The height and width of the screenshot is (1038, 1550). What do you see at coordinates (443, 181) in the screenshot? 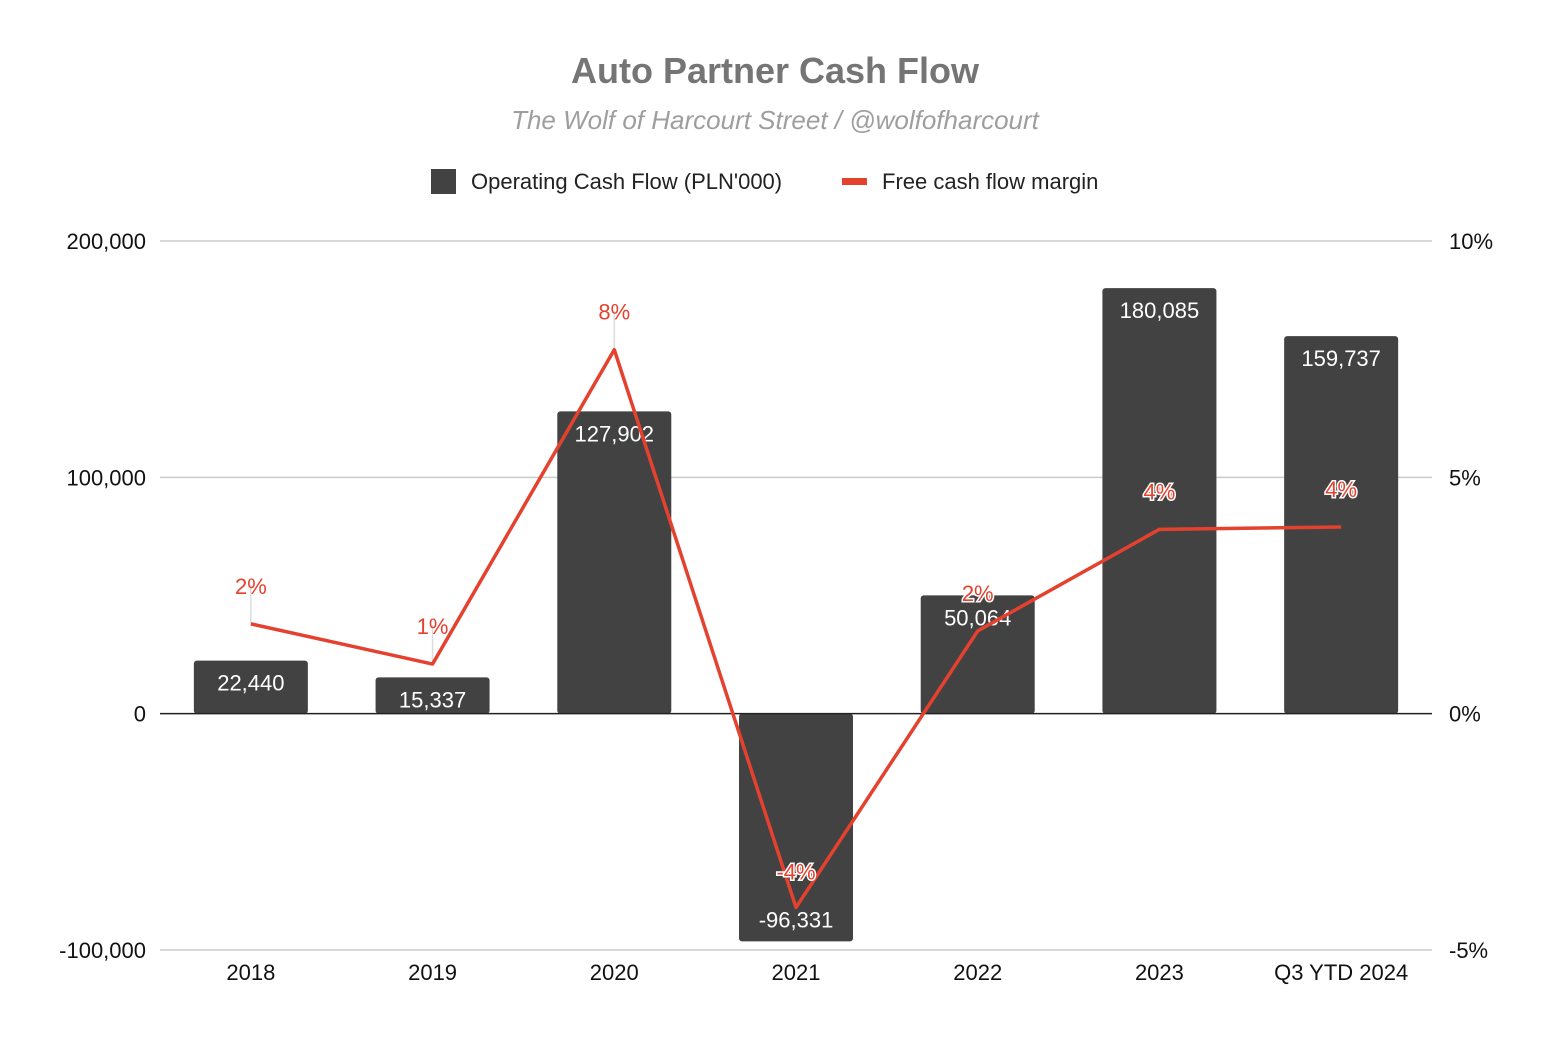
I see `legend-swatch-bar` at bounding box center [443, 181].